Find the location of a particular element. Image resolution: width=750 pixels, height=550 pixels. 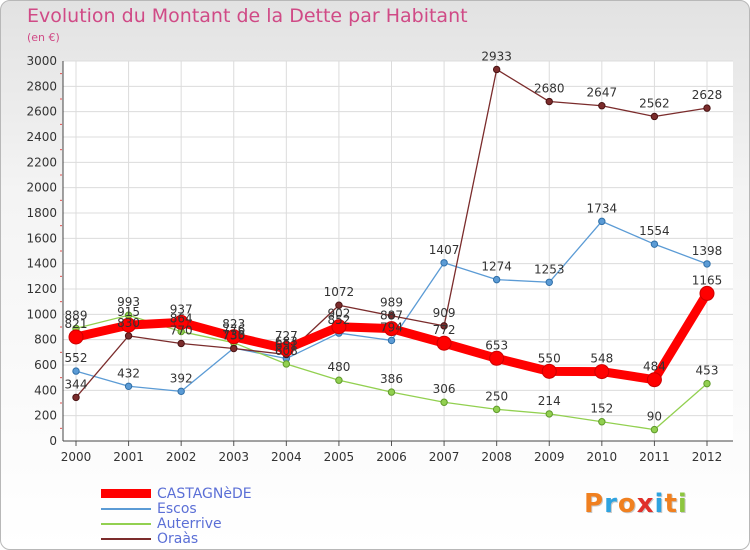

y-tick-label: 0 is located at coordinates (53, 441).